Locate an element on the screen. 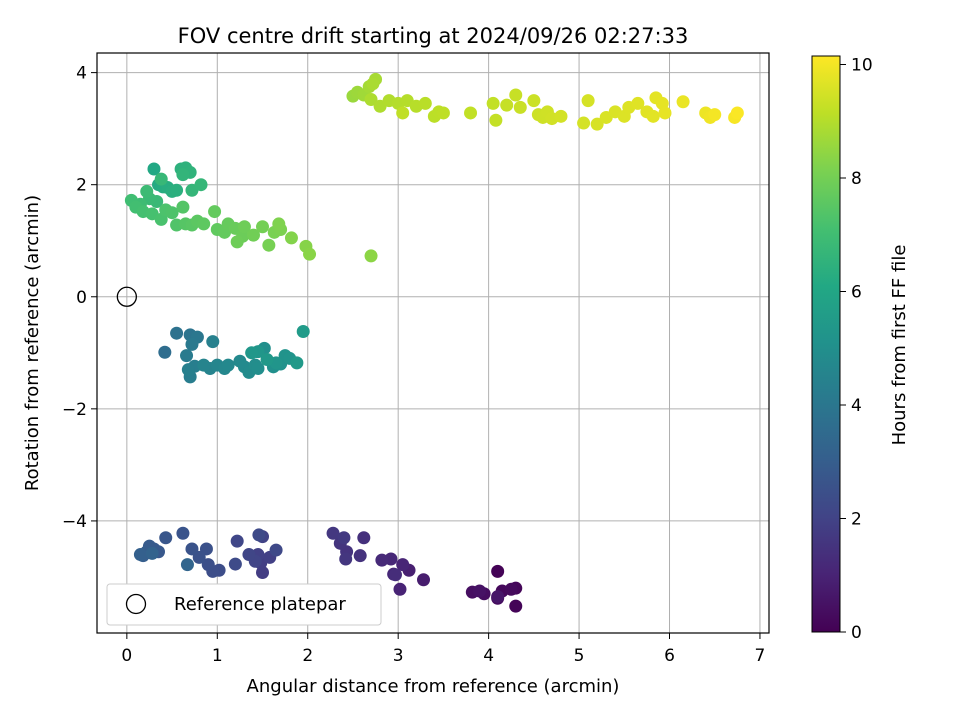 This screenshot has width=960, height=720. y-tick-label: 2 is located at coordinates (81, 186).